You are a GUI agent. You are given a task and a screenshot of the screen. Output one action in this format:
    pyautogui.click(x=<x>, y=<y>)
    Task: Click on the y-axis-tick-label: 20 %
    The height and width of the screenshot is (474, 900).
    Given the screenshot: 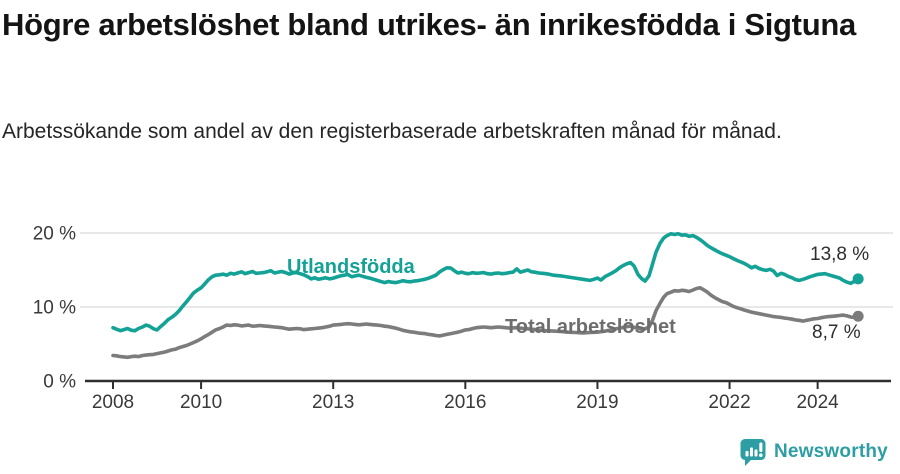 What is the action you would take?
    pyautogui.click(x=54, y=234)
    